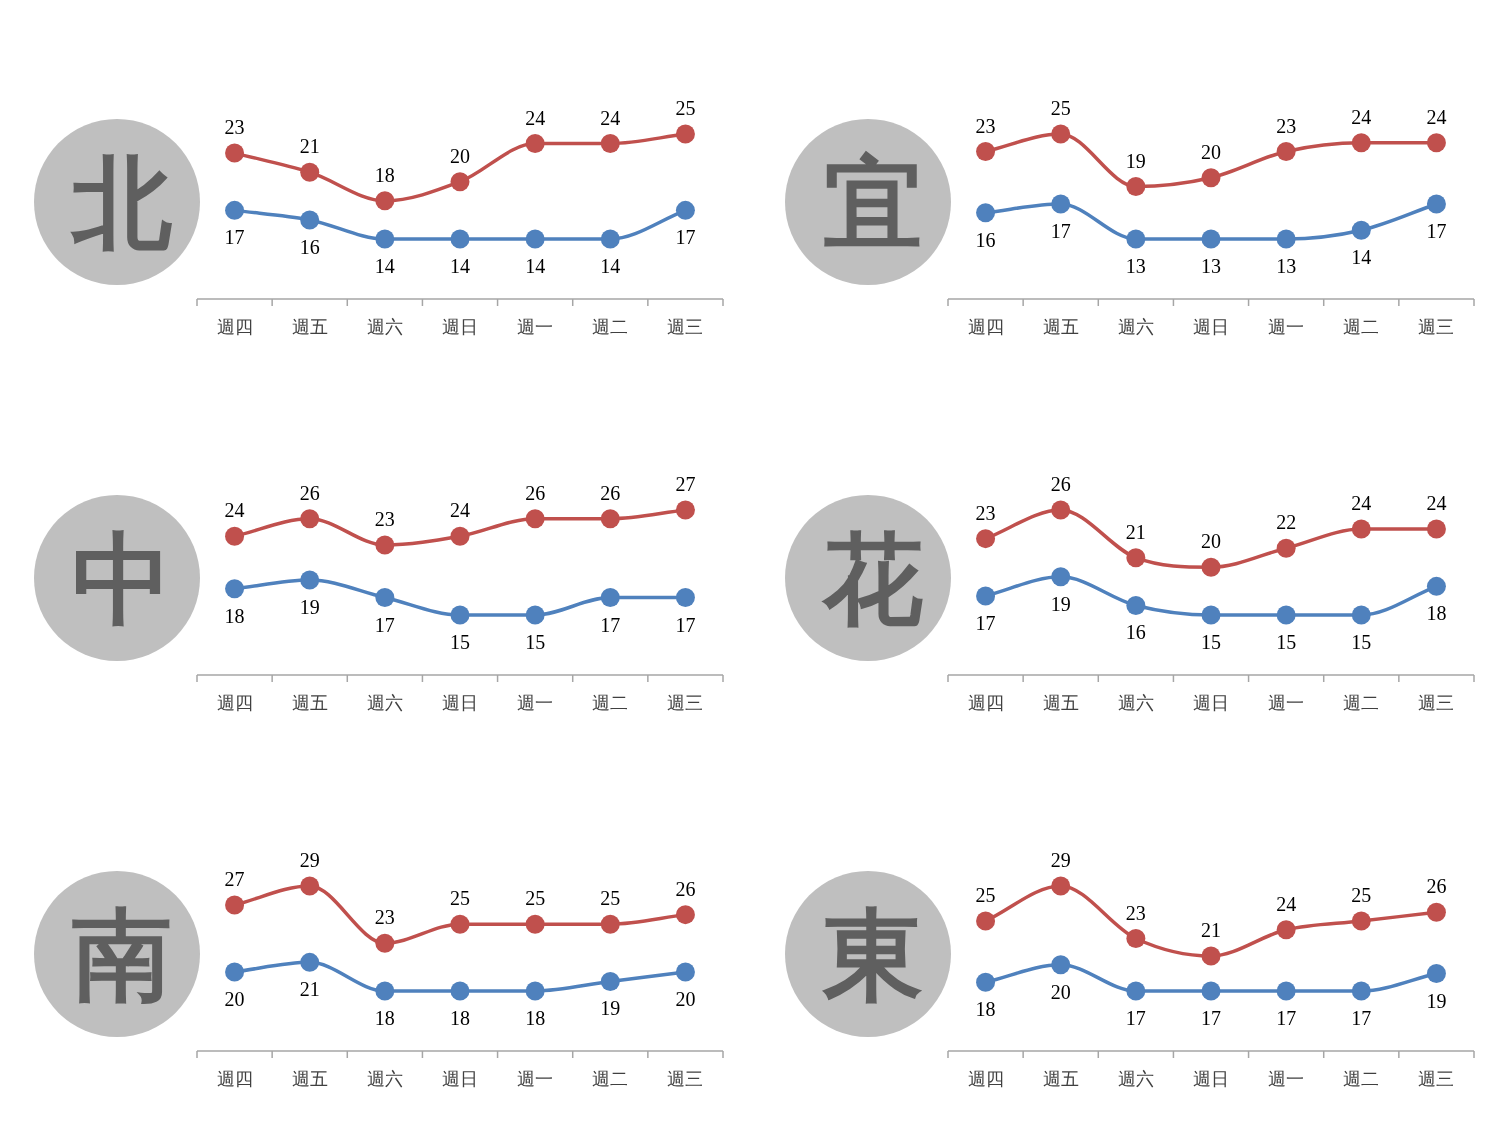 This screenshot has width=1512, height=1125. What do you see at coordinates (985, 239) in the screenshot?
I see `data-label: 16` at bounding box center [985, 239].